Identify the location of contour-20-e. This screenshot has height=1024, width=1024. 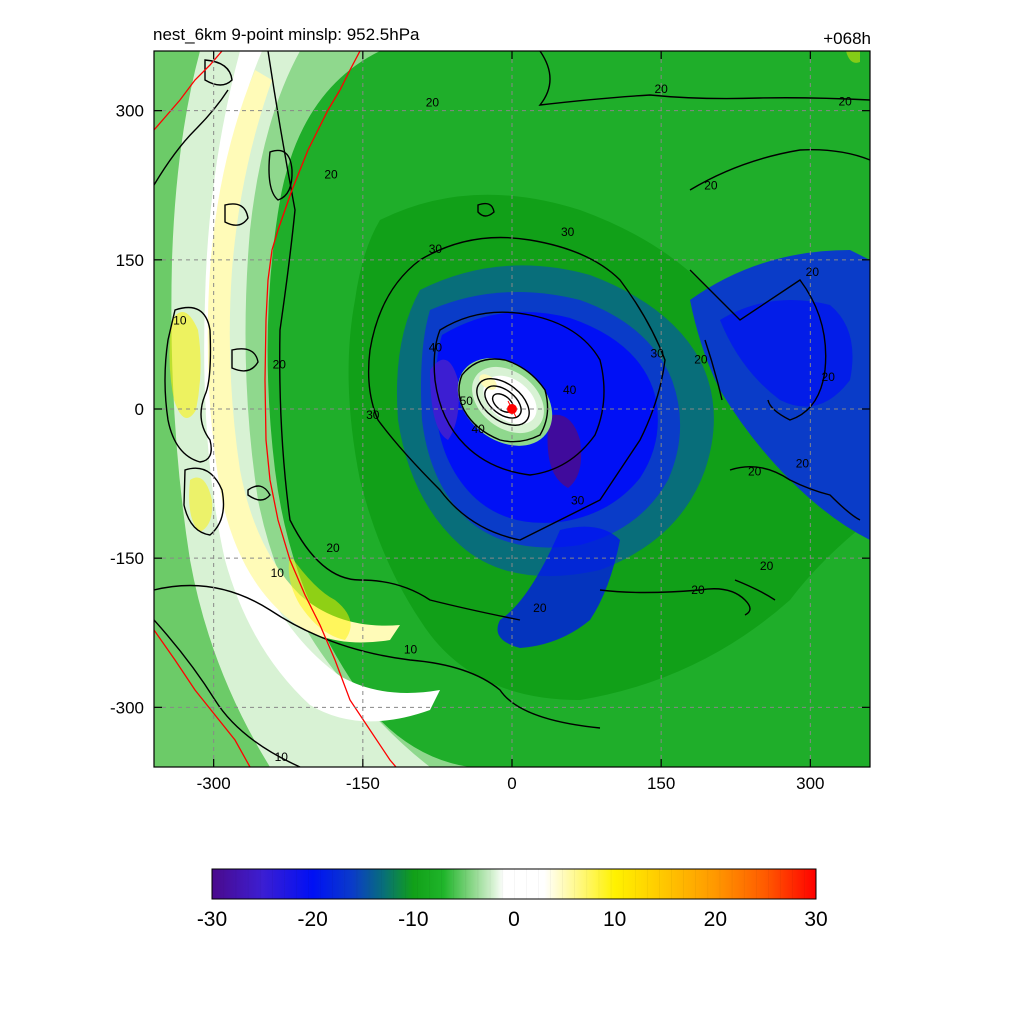
(758, 345).